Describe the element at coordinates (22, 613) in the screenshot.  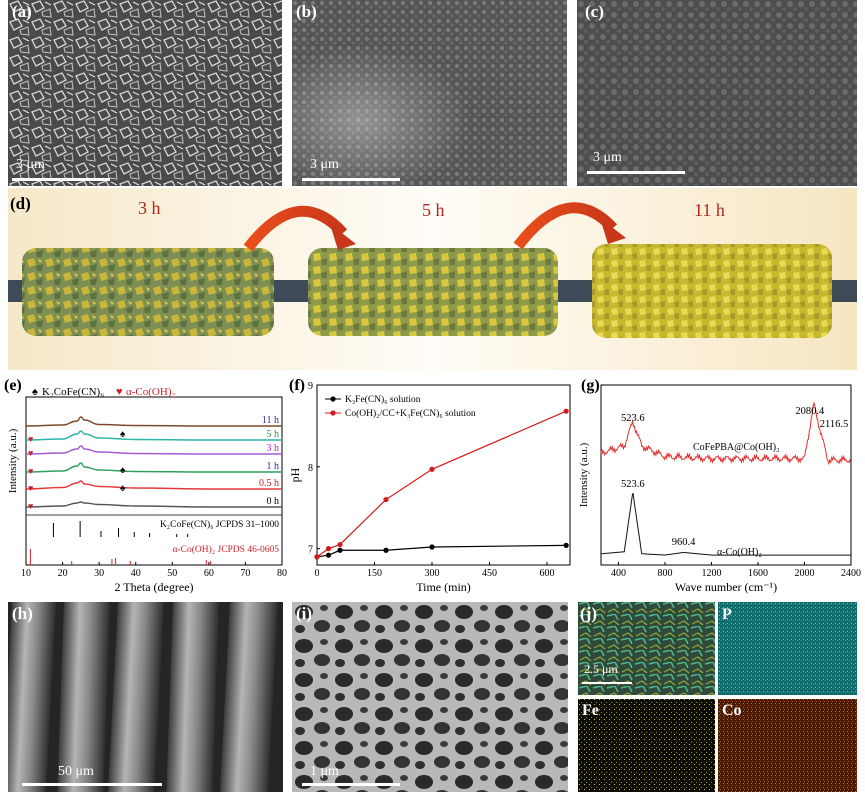
I see `panel-label-h: (h)` at that location.